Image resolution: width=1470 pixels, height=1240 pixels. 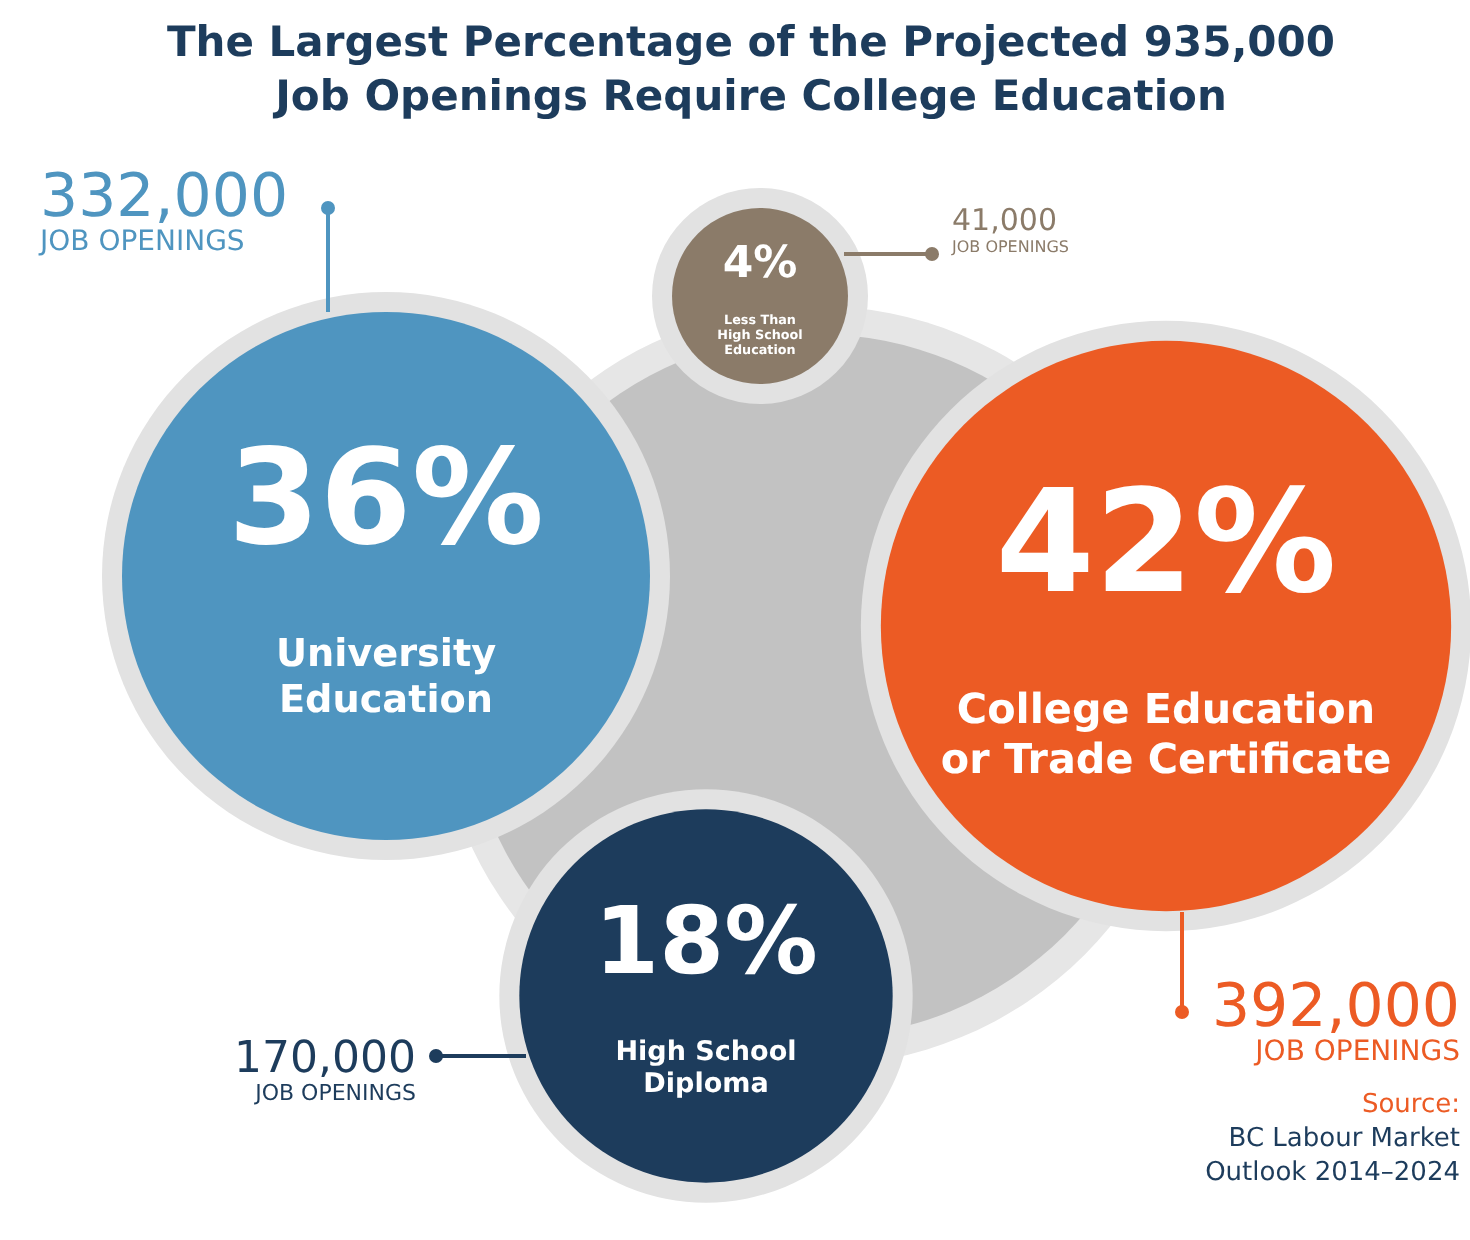 I want to click on text: 41,000 JOB OPENINGS, so click(x=1009, y=229).